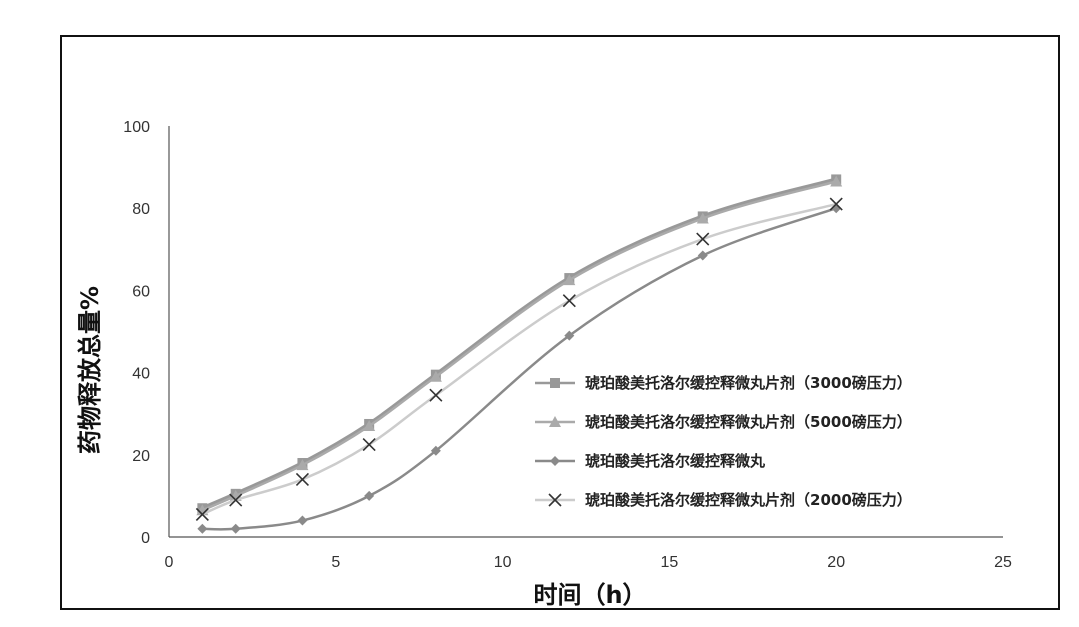  What do you see at coordinates (169, 562) in the screenshot?
I see `x-tick-label: 0` at bounding box center [169, 562].